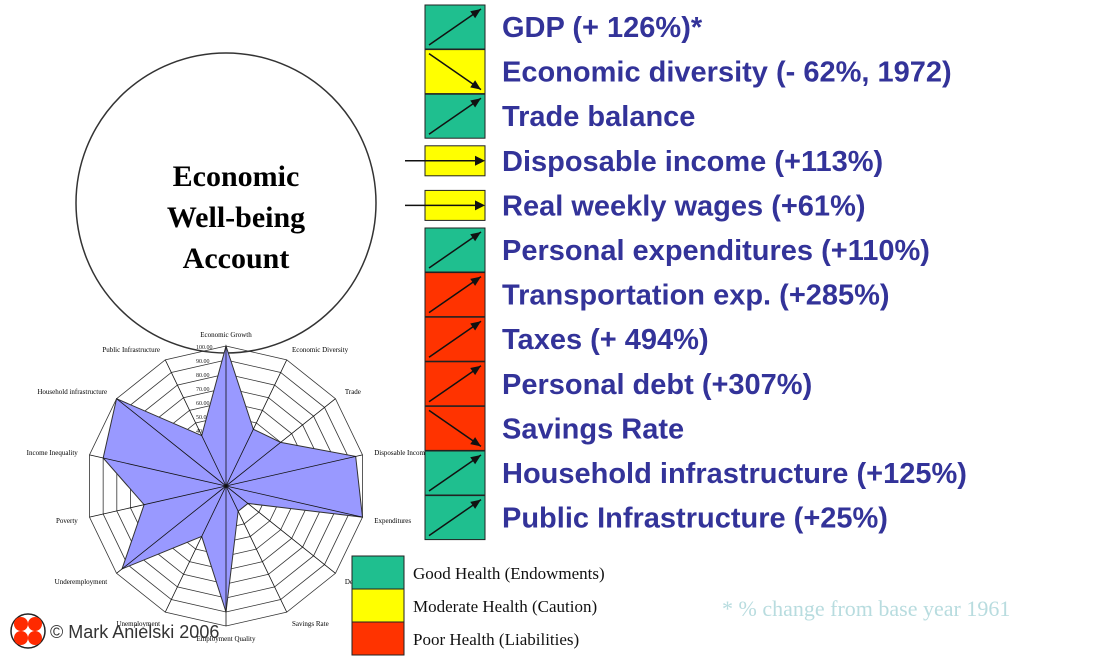  What do you see at coordinates (320, 350) in the screenshot?
I see `axis-label: Economic Diversity` at bounding box center [320, 350].